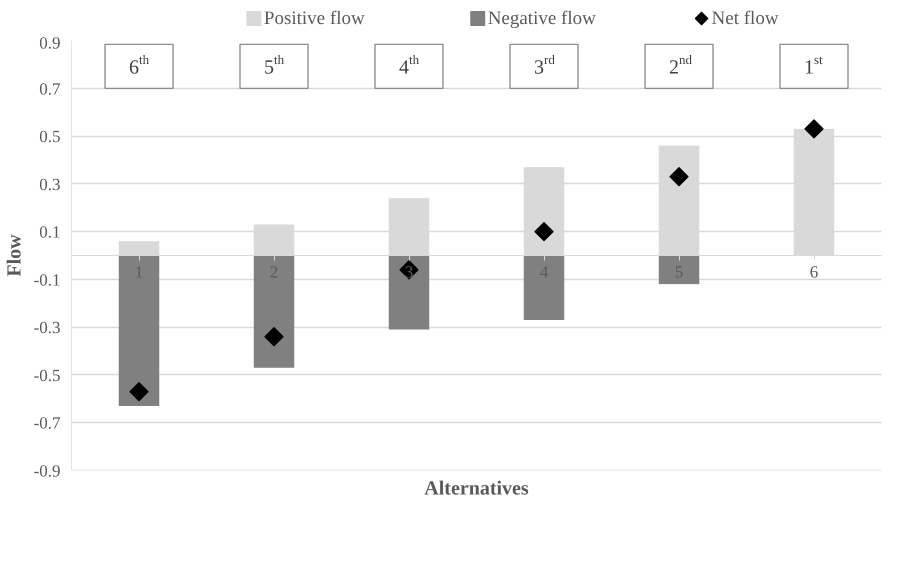  What do you see at coordinates (47, 471) in the screenshot?
I see `y-tick-label: -0.9` at bounding box center [47, 471].